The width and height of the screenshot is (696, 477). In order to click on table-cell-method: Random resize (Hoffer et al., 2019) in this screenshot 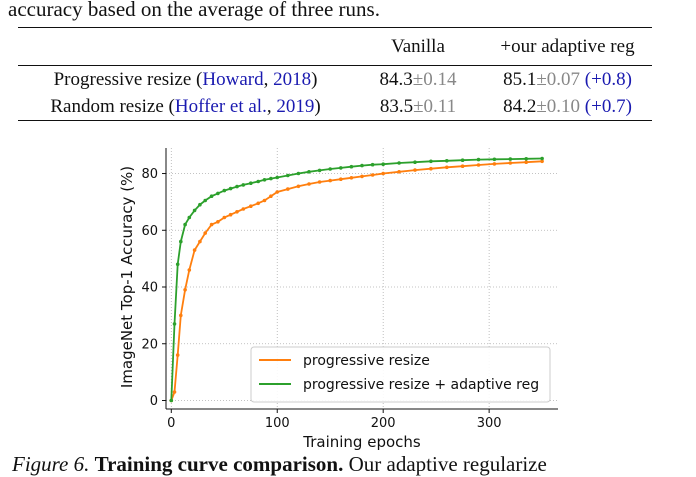, I will do `click(185, 107)`.